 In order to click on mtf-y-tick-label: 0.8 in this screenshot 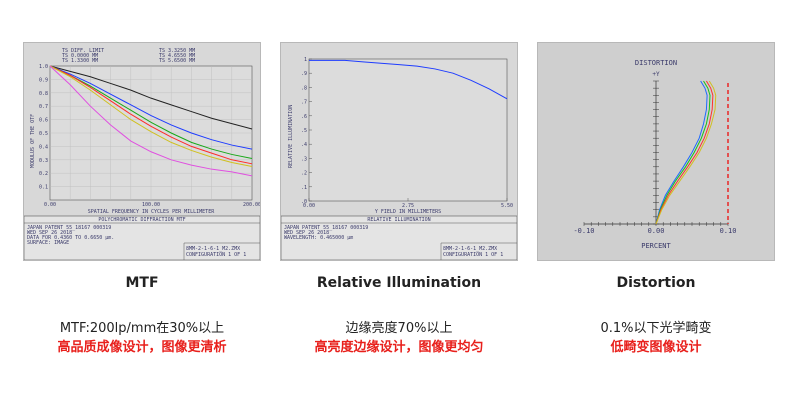, I will do `click(43, 94)`.